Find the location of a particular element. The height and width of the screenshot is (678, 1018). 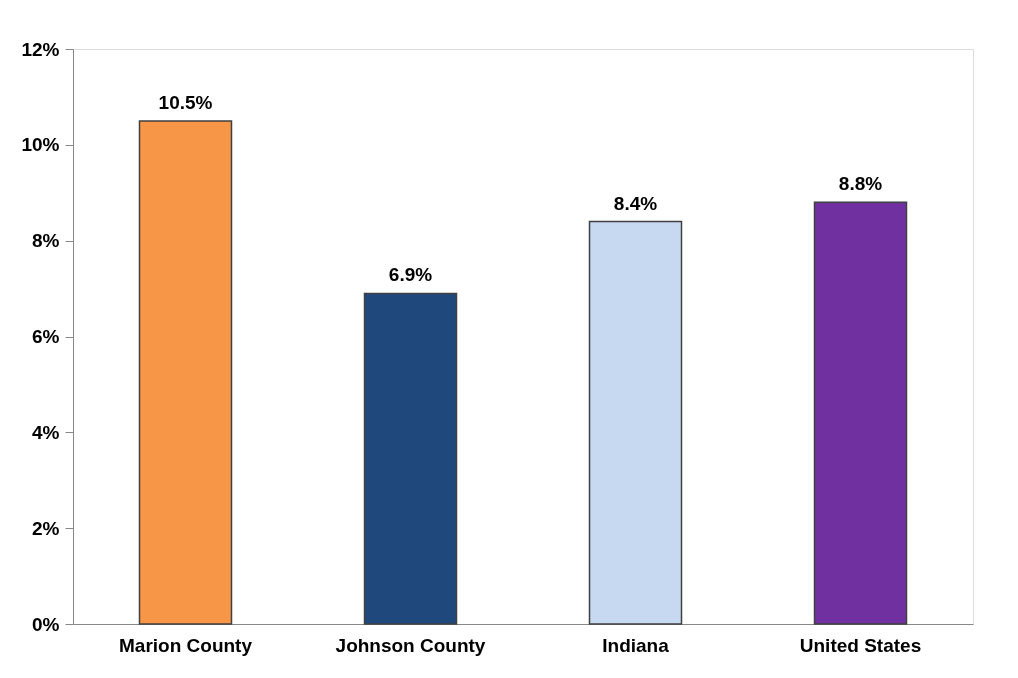

x-tick-label: United States is located at coordinates (860, 645).